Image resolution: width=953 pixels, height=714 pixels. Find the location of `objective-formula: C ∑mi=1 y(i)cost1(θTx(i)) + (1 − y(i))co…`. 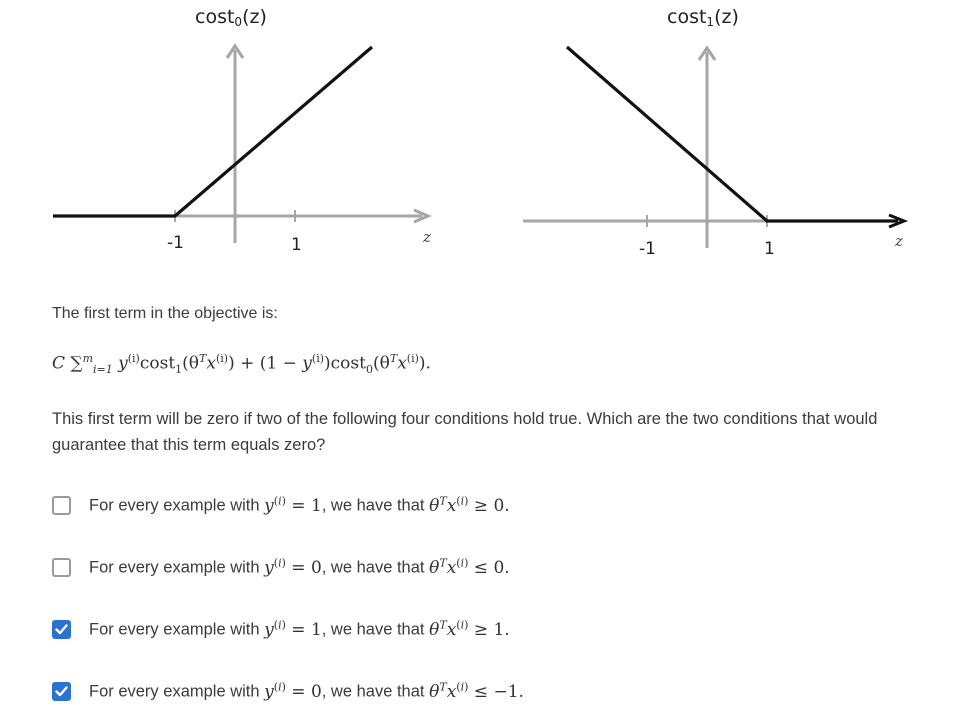

objective-formula: C ∑mi=1 y(i)cost1(θTx(i)) + (1 − y(i))co… is located at coordinates (241, 364).